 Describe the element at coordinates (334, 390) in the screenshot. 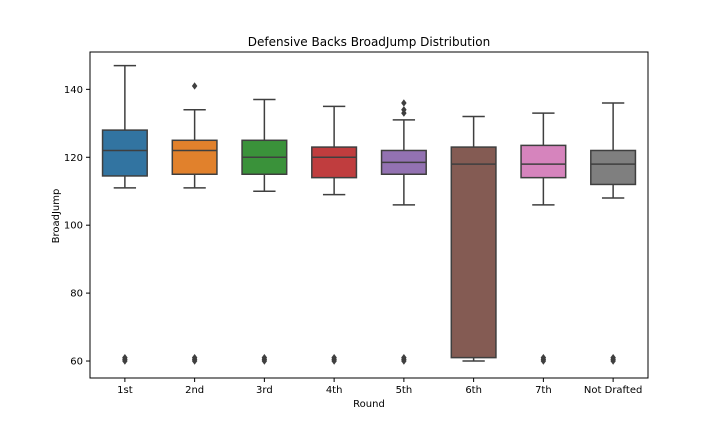

I see `x-tick-label: 4th` at that location.